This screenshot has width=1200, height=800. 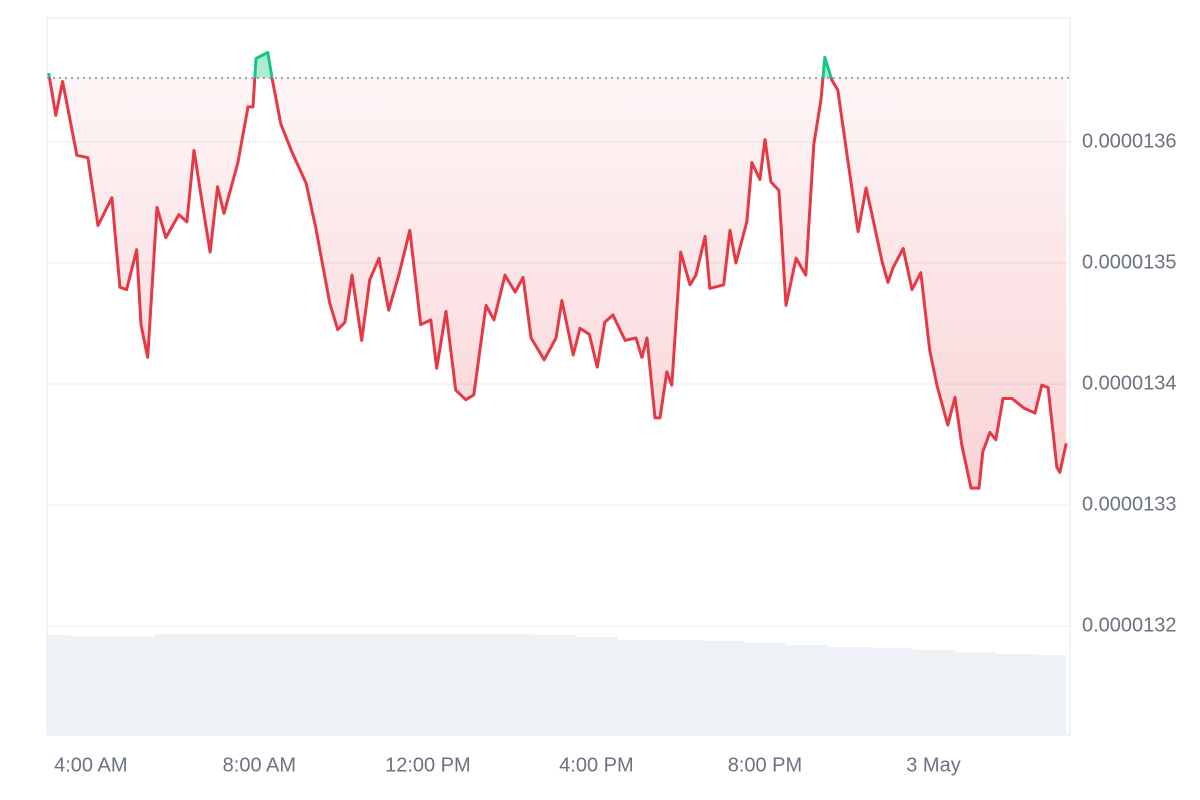 I want to click on y-tick-label: 0.0000135, so click(x=1129, y=262).